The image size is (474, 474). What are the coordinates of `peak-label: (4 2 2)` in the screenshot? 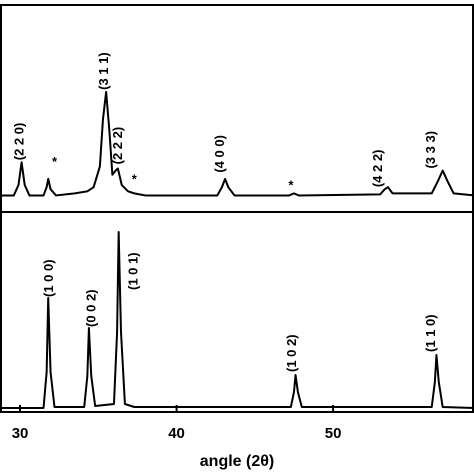 It's located at (377, 169).